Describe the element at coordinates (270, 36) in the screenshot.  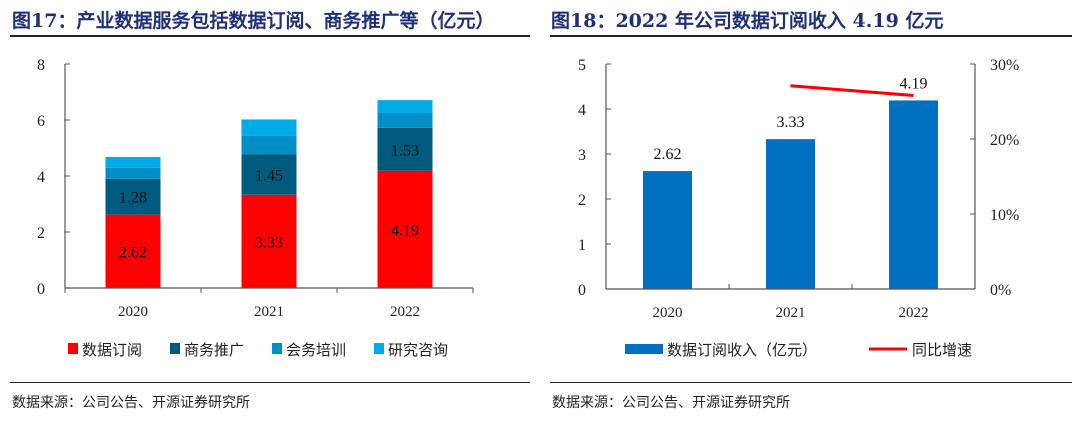
I see `left-title-rule` at that location.